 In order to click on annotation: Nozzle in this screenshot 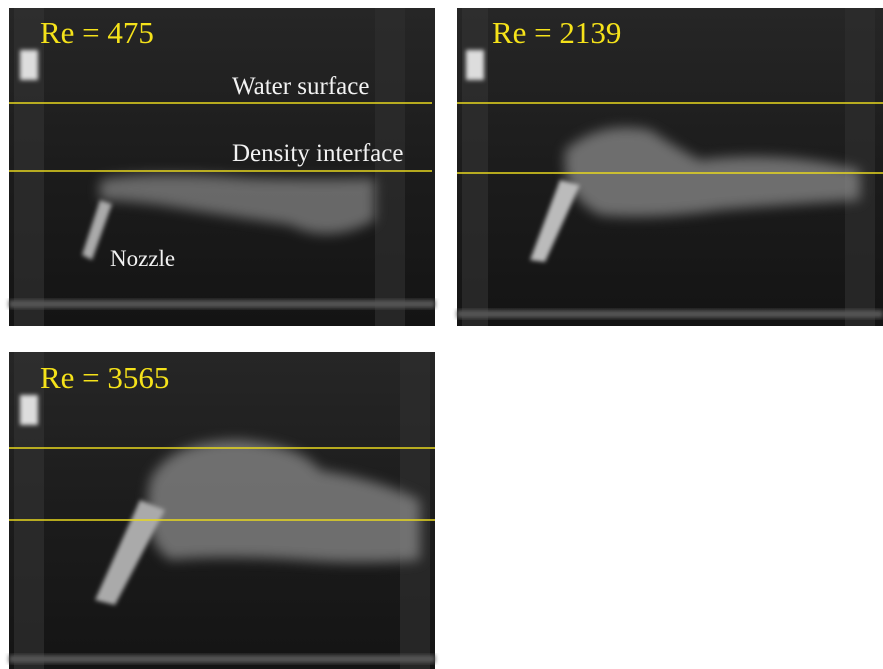, I will do `click(142, 258)`.